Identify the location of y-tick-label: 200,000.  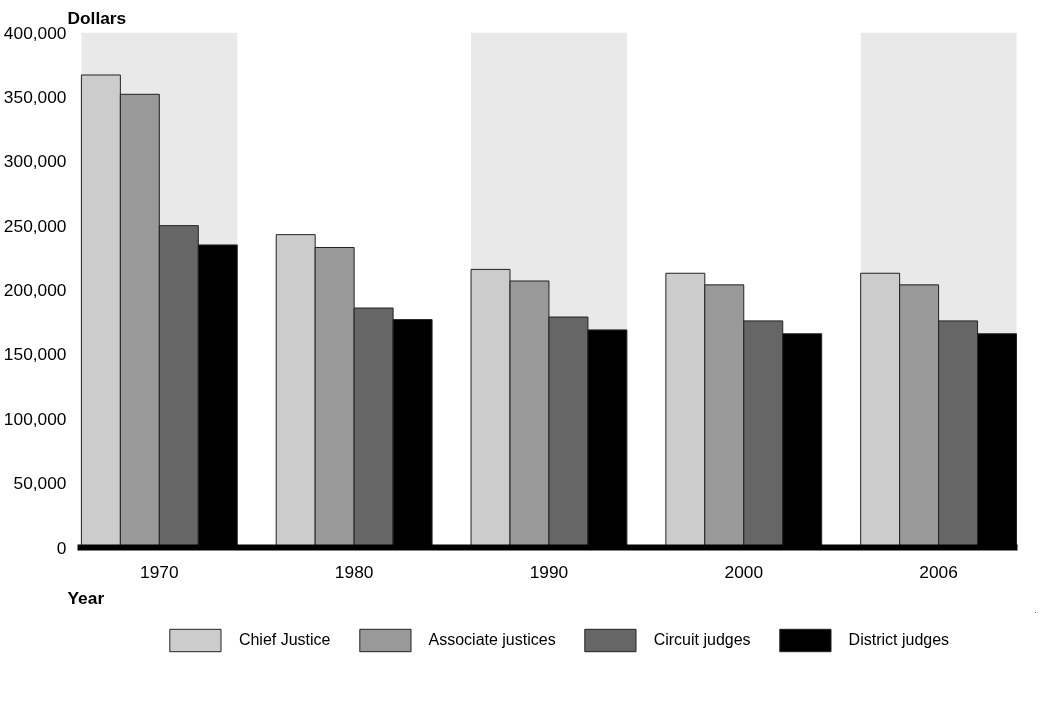
(35, 290).